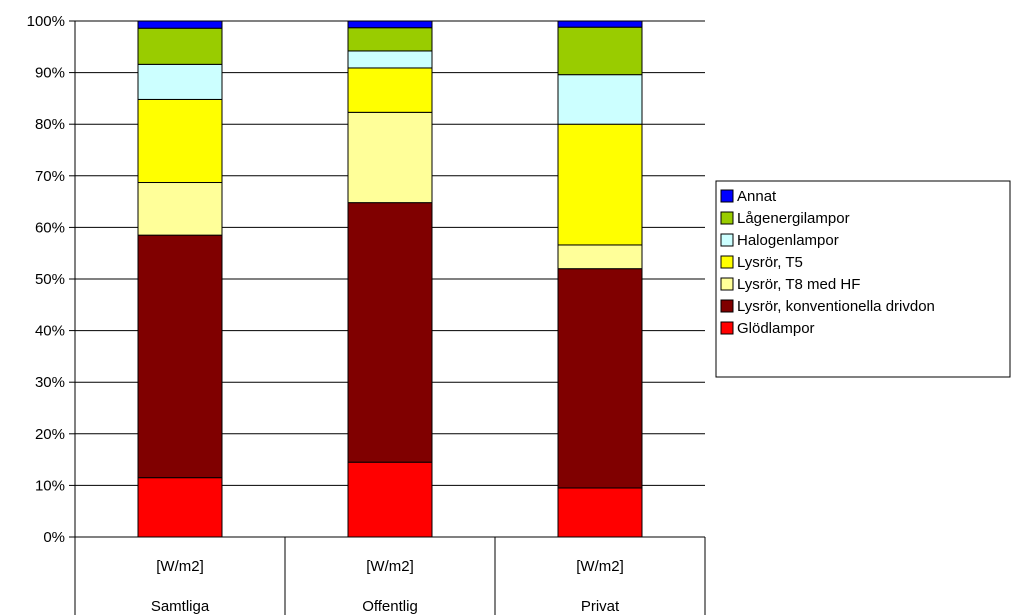  What do you see at coordinates (180, 606) in the screenshot?
I see `category-name-label: Samtliga` at bounding box center [180, 606].